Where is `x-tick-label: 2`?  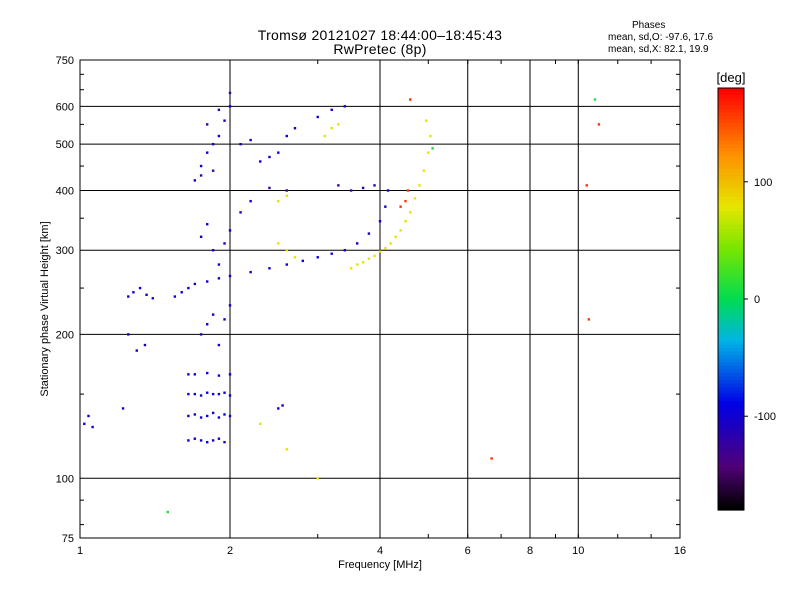
x-tick-label: 2 is located at coordinates (230, 551).